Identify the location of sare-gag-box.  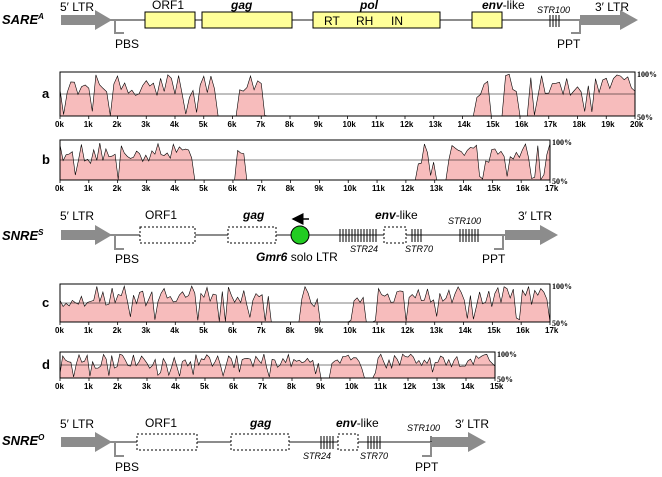
(247, 20).